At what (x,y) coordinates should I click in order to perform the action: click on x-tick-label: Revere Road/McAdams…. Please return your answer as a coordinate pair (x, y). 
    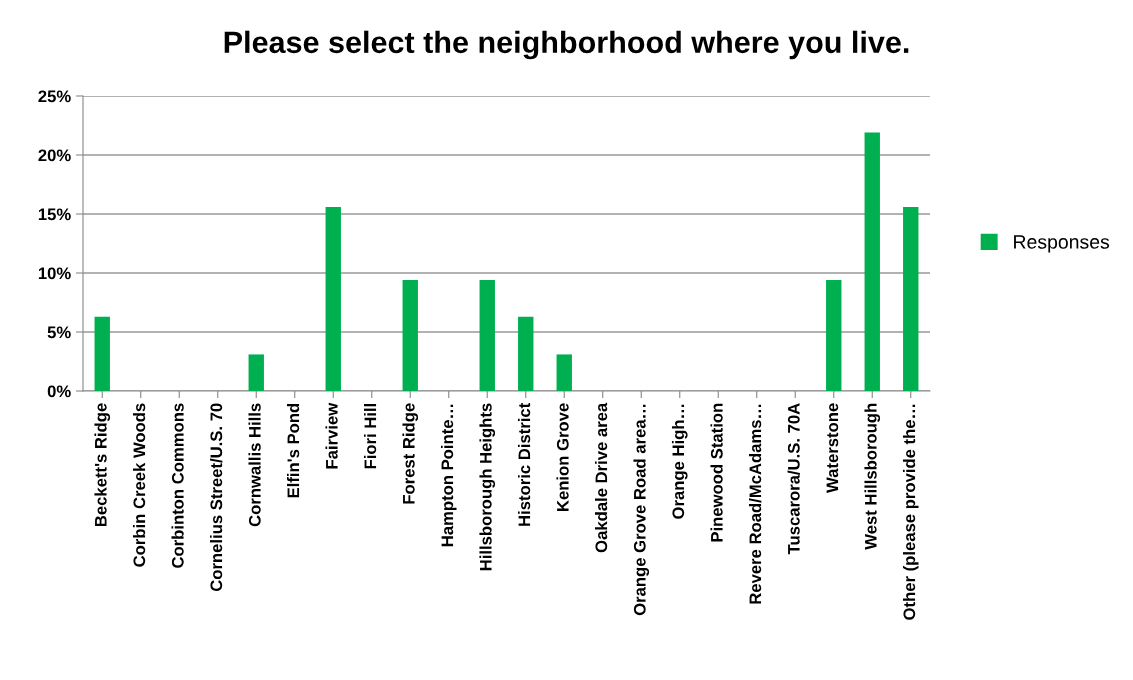
    Looking at the image, I should click on (755, 504).